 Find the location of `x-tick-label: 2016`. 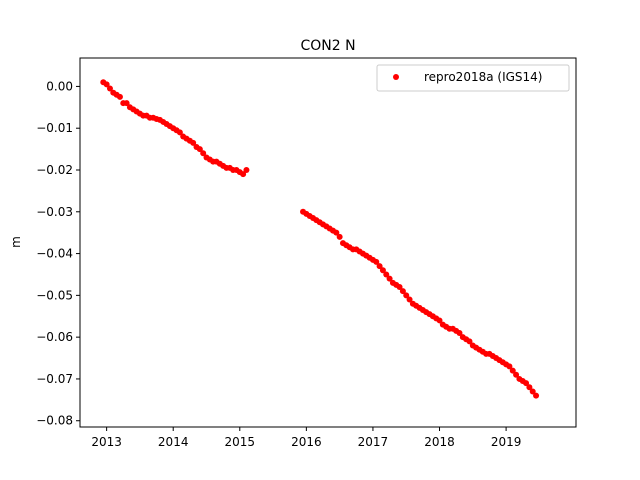

x-tick-label: 2016 is located at coordinates (306, 442).